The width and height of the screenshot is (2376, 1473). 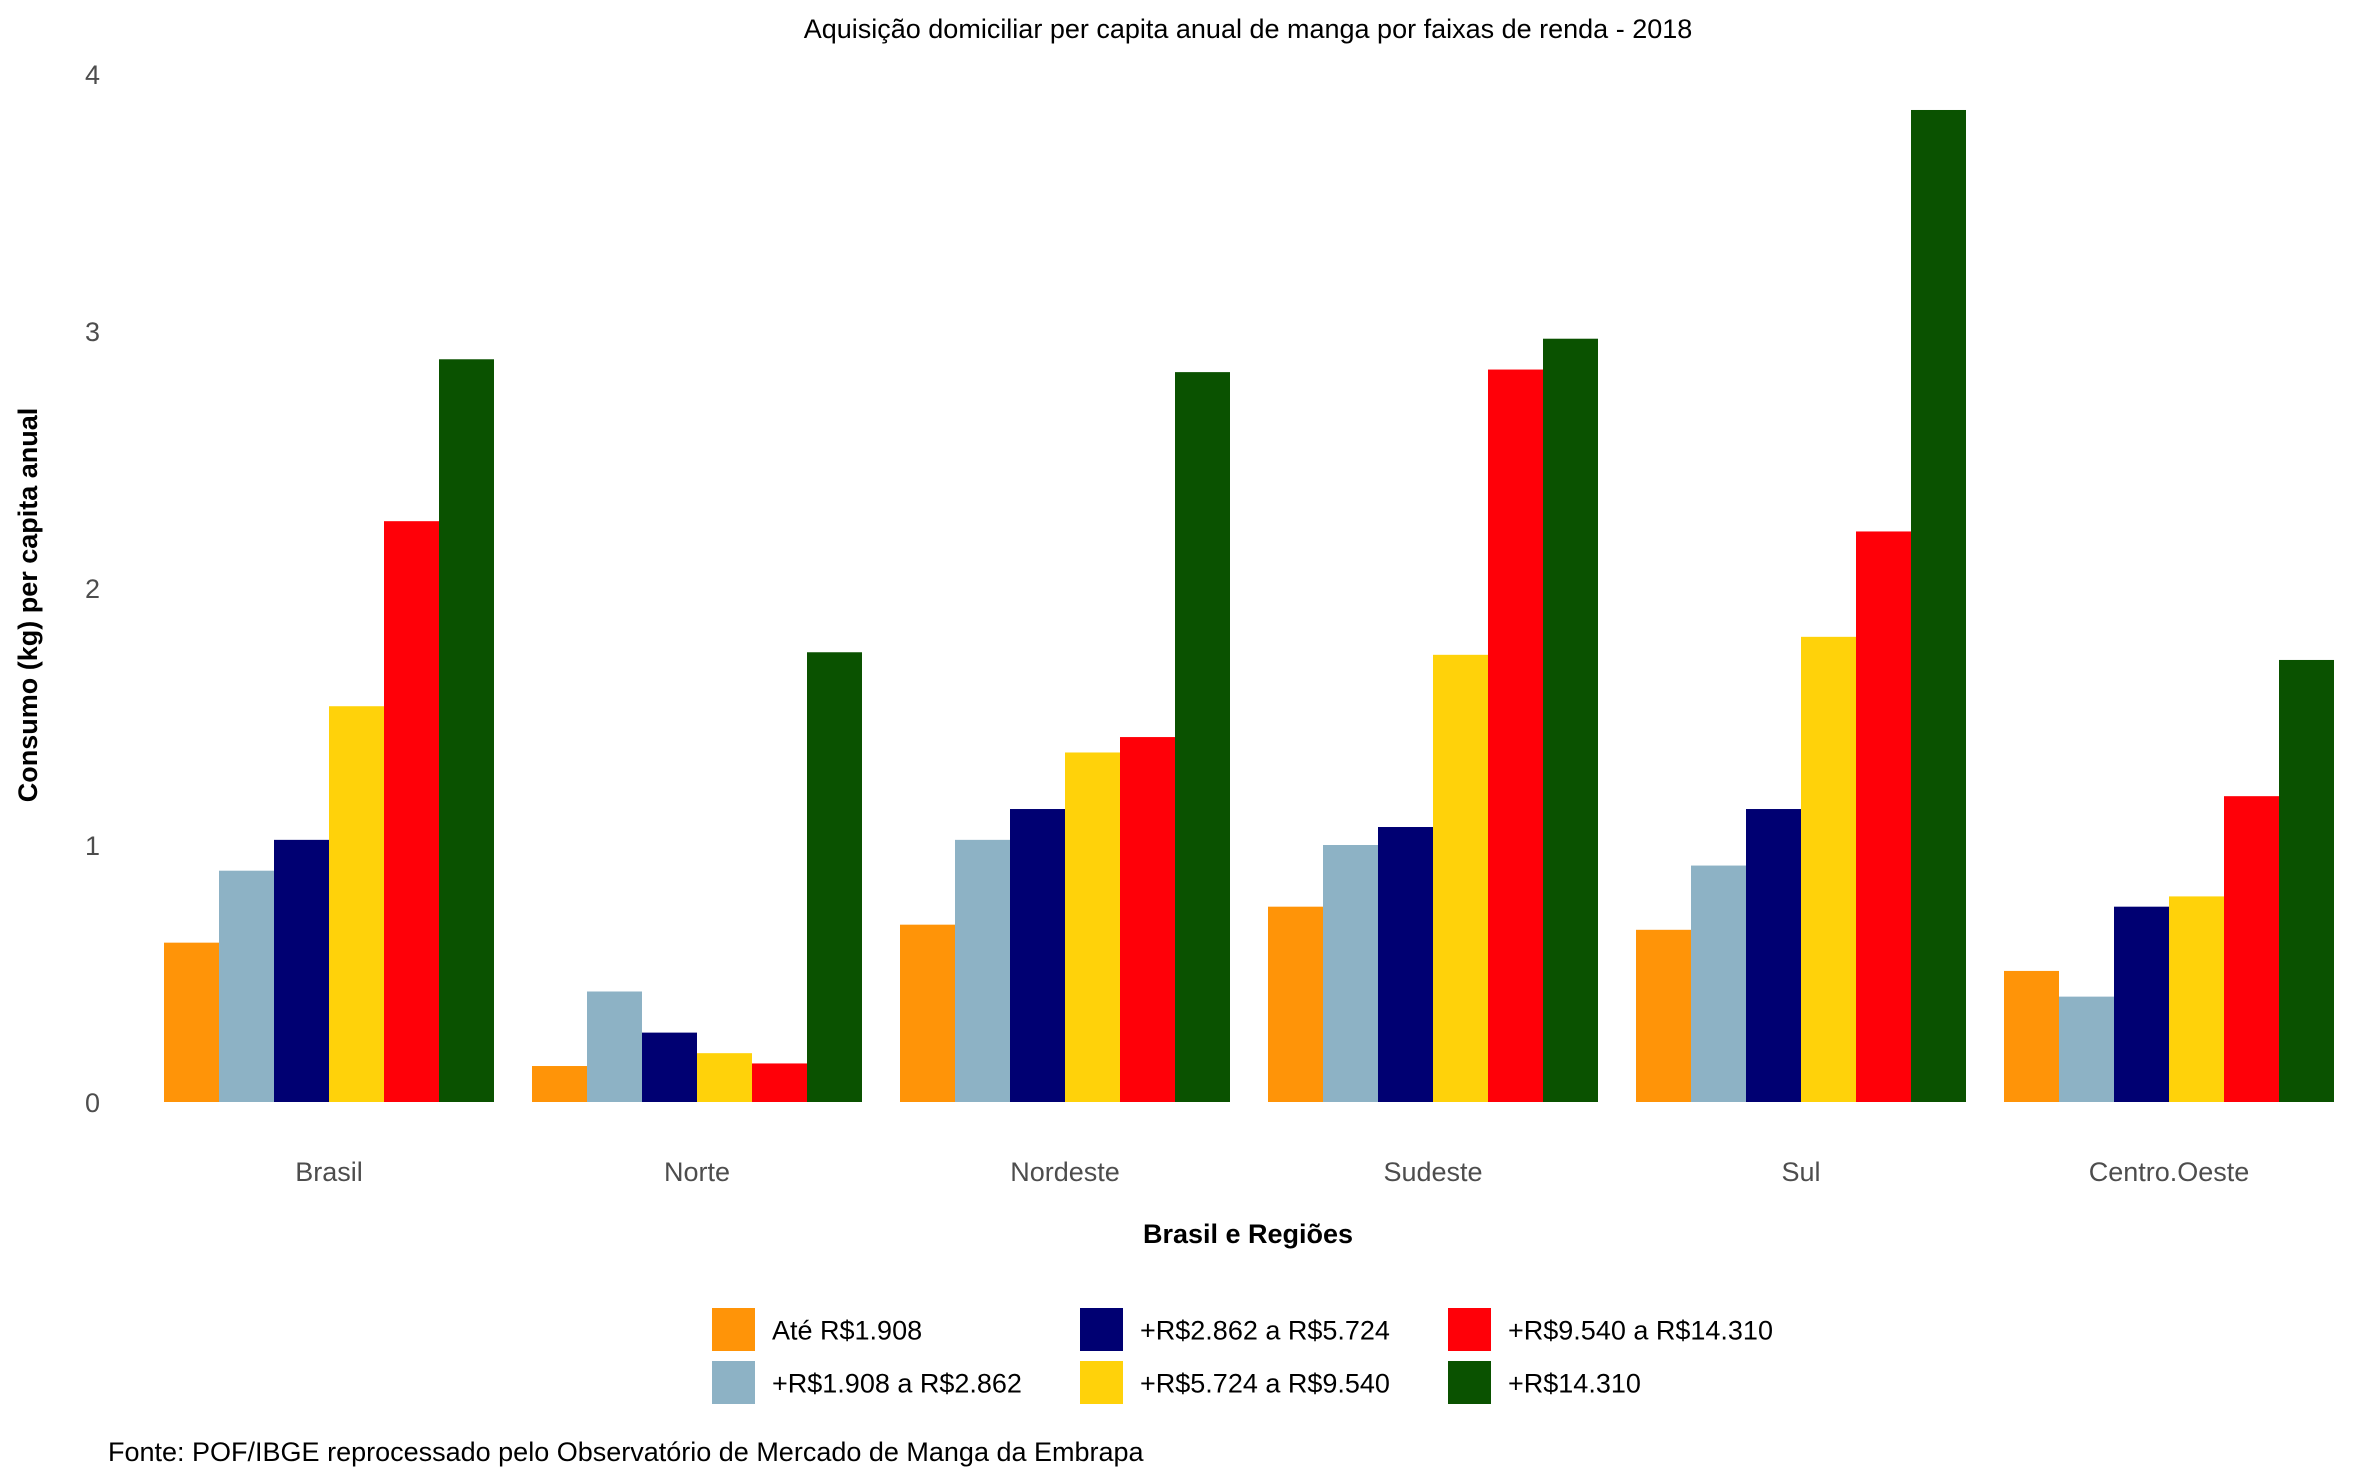 I want to click on y-tick-label: 2, so click(x=92, y=589).